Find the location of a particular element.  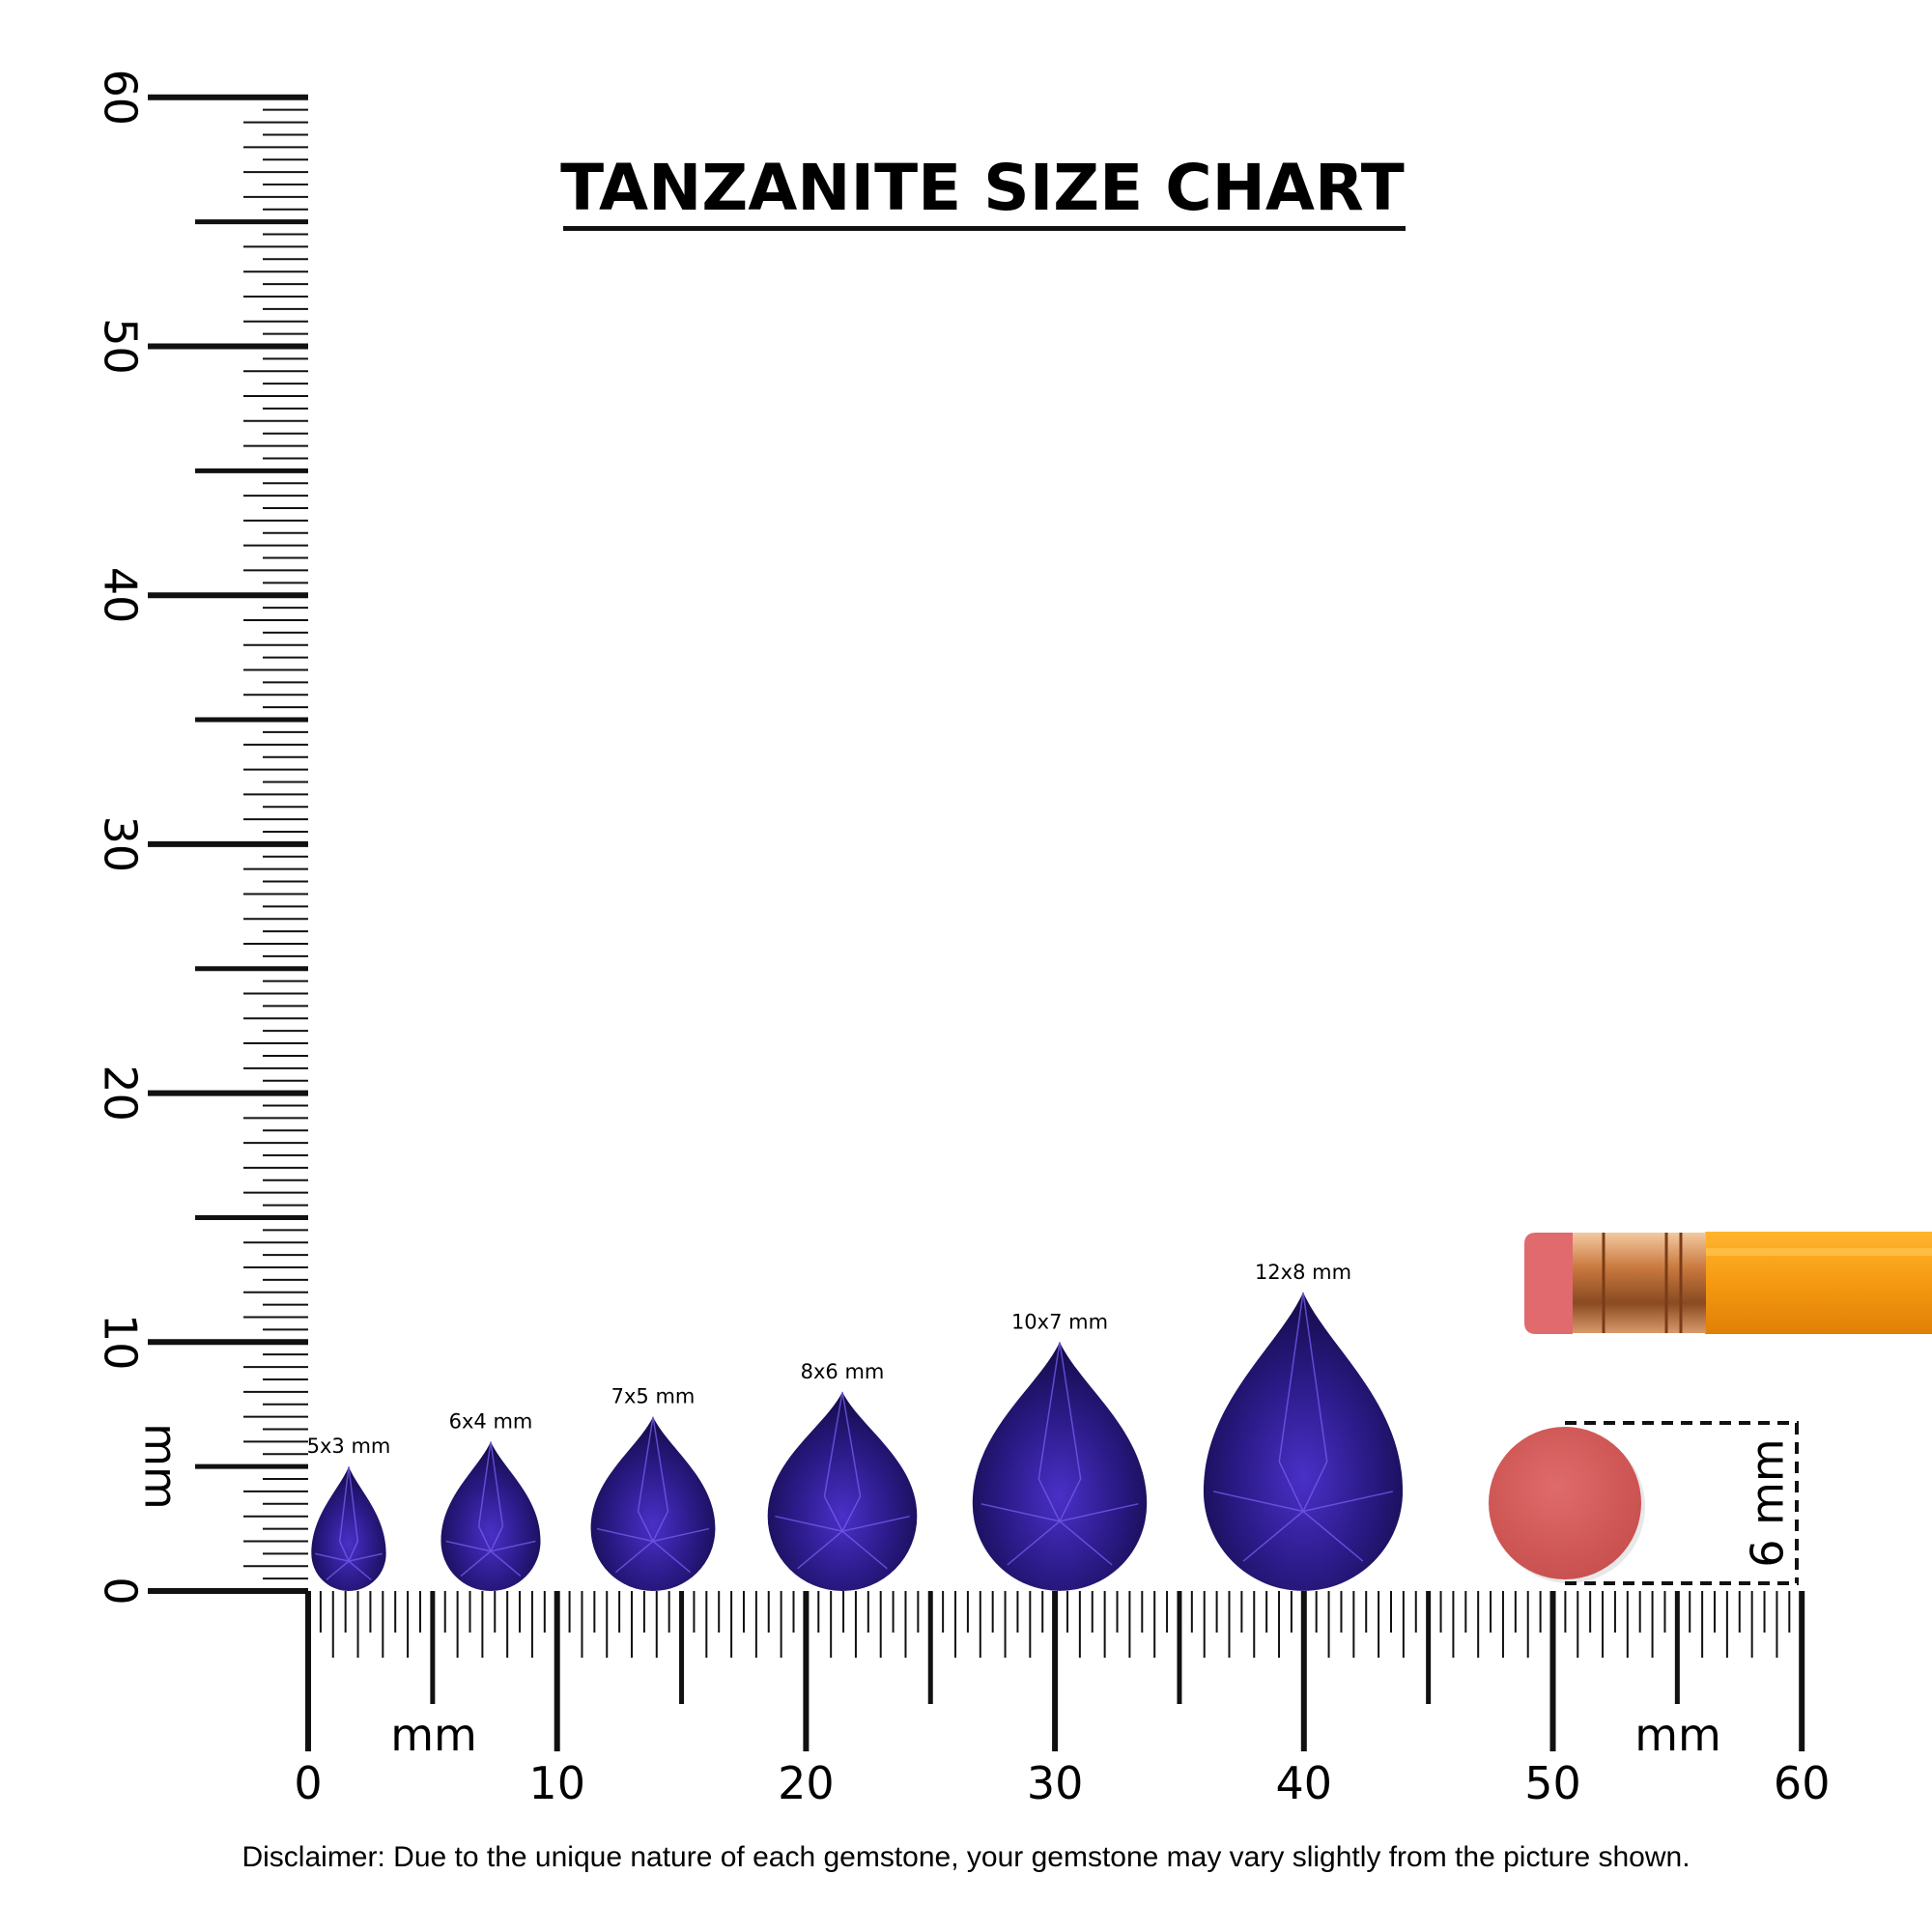

pencil-eraser is located at coordinates (1548, 1283).